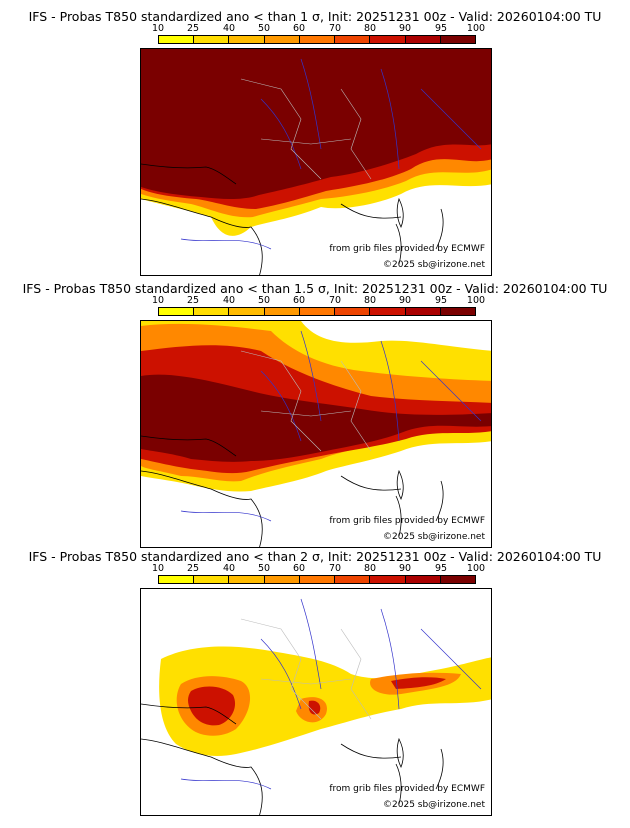 The height and width of the screenshot is (828, 630). I want to click on prob-field-outer, so click(325, 701).